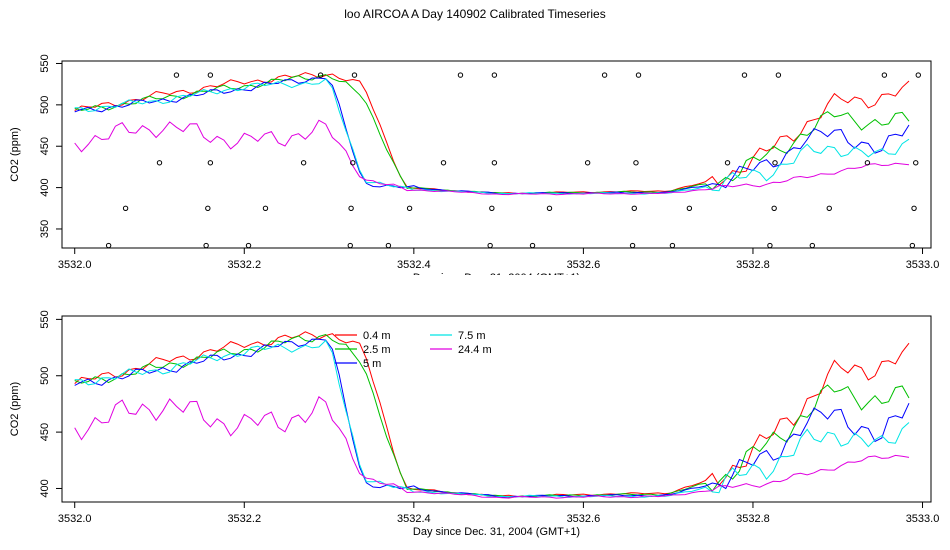 Image resolution: width=950 pixels, height=550 pixels. I want to click on legend-label: 5 m, so click(372, 364).